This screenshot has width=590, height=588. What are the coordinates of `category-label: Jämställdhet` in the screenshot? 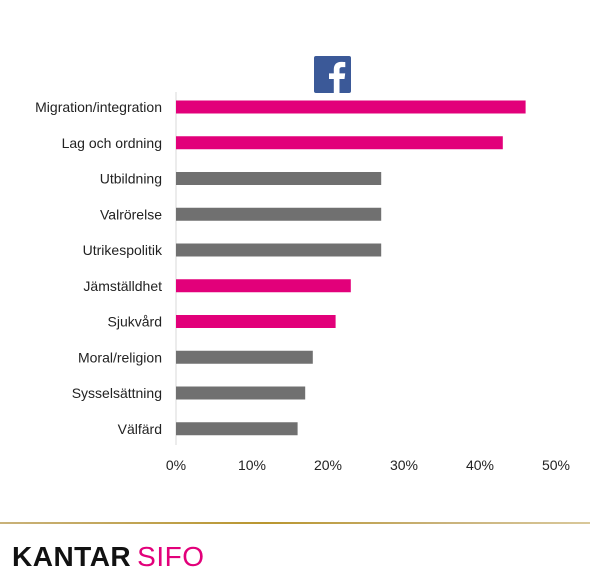 It's located at (122, 286).